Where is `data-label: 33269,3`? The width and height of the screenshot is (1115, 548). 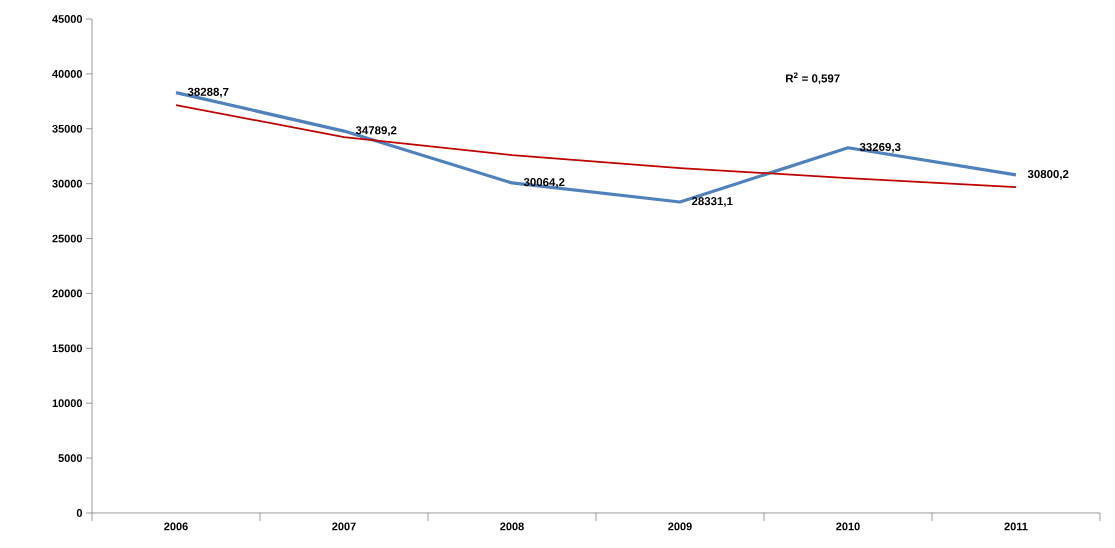 data-label: 33269,3 is located at coordinates (880, 147).